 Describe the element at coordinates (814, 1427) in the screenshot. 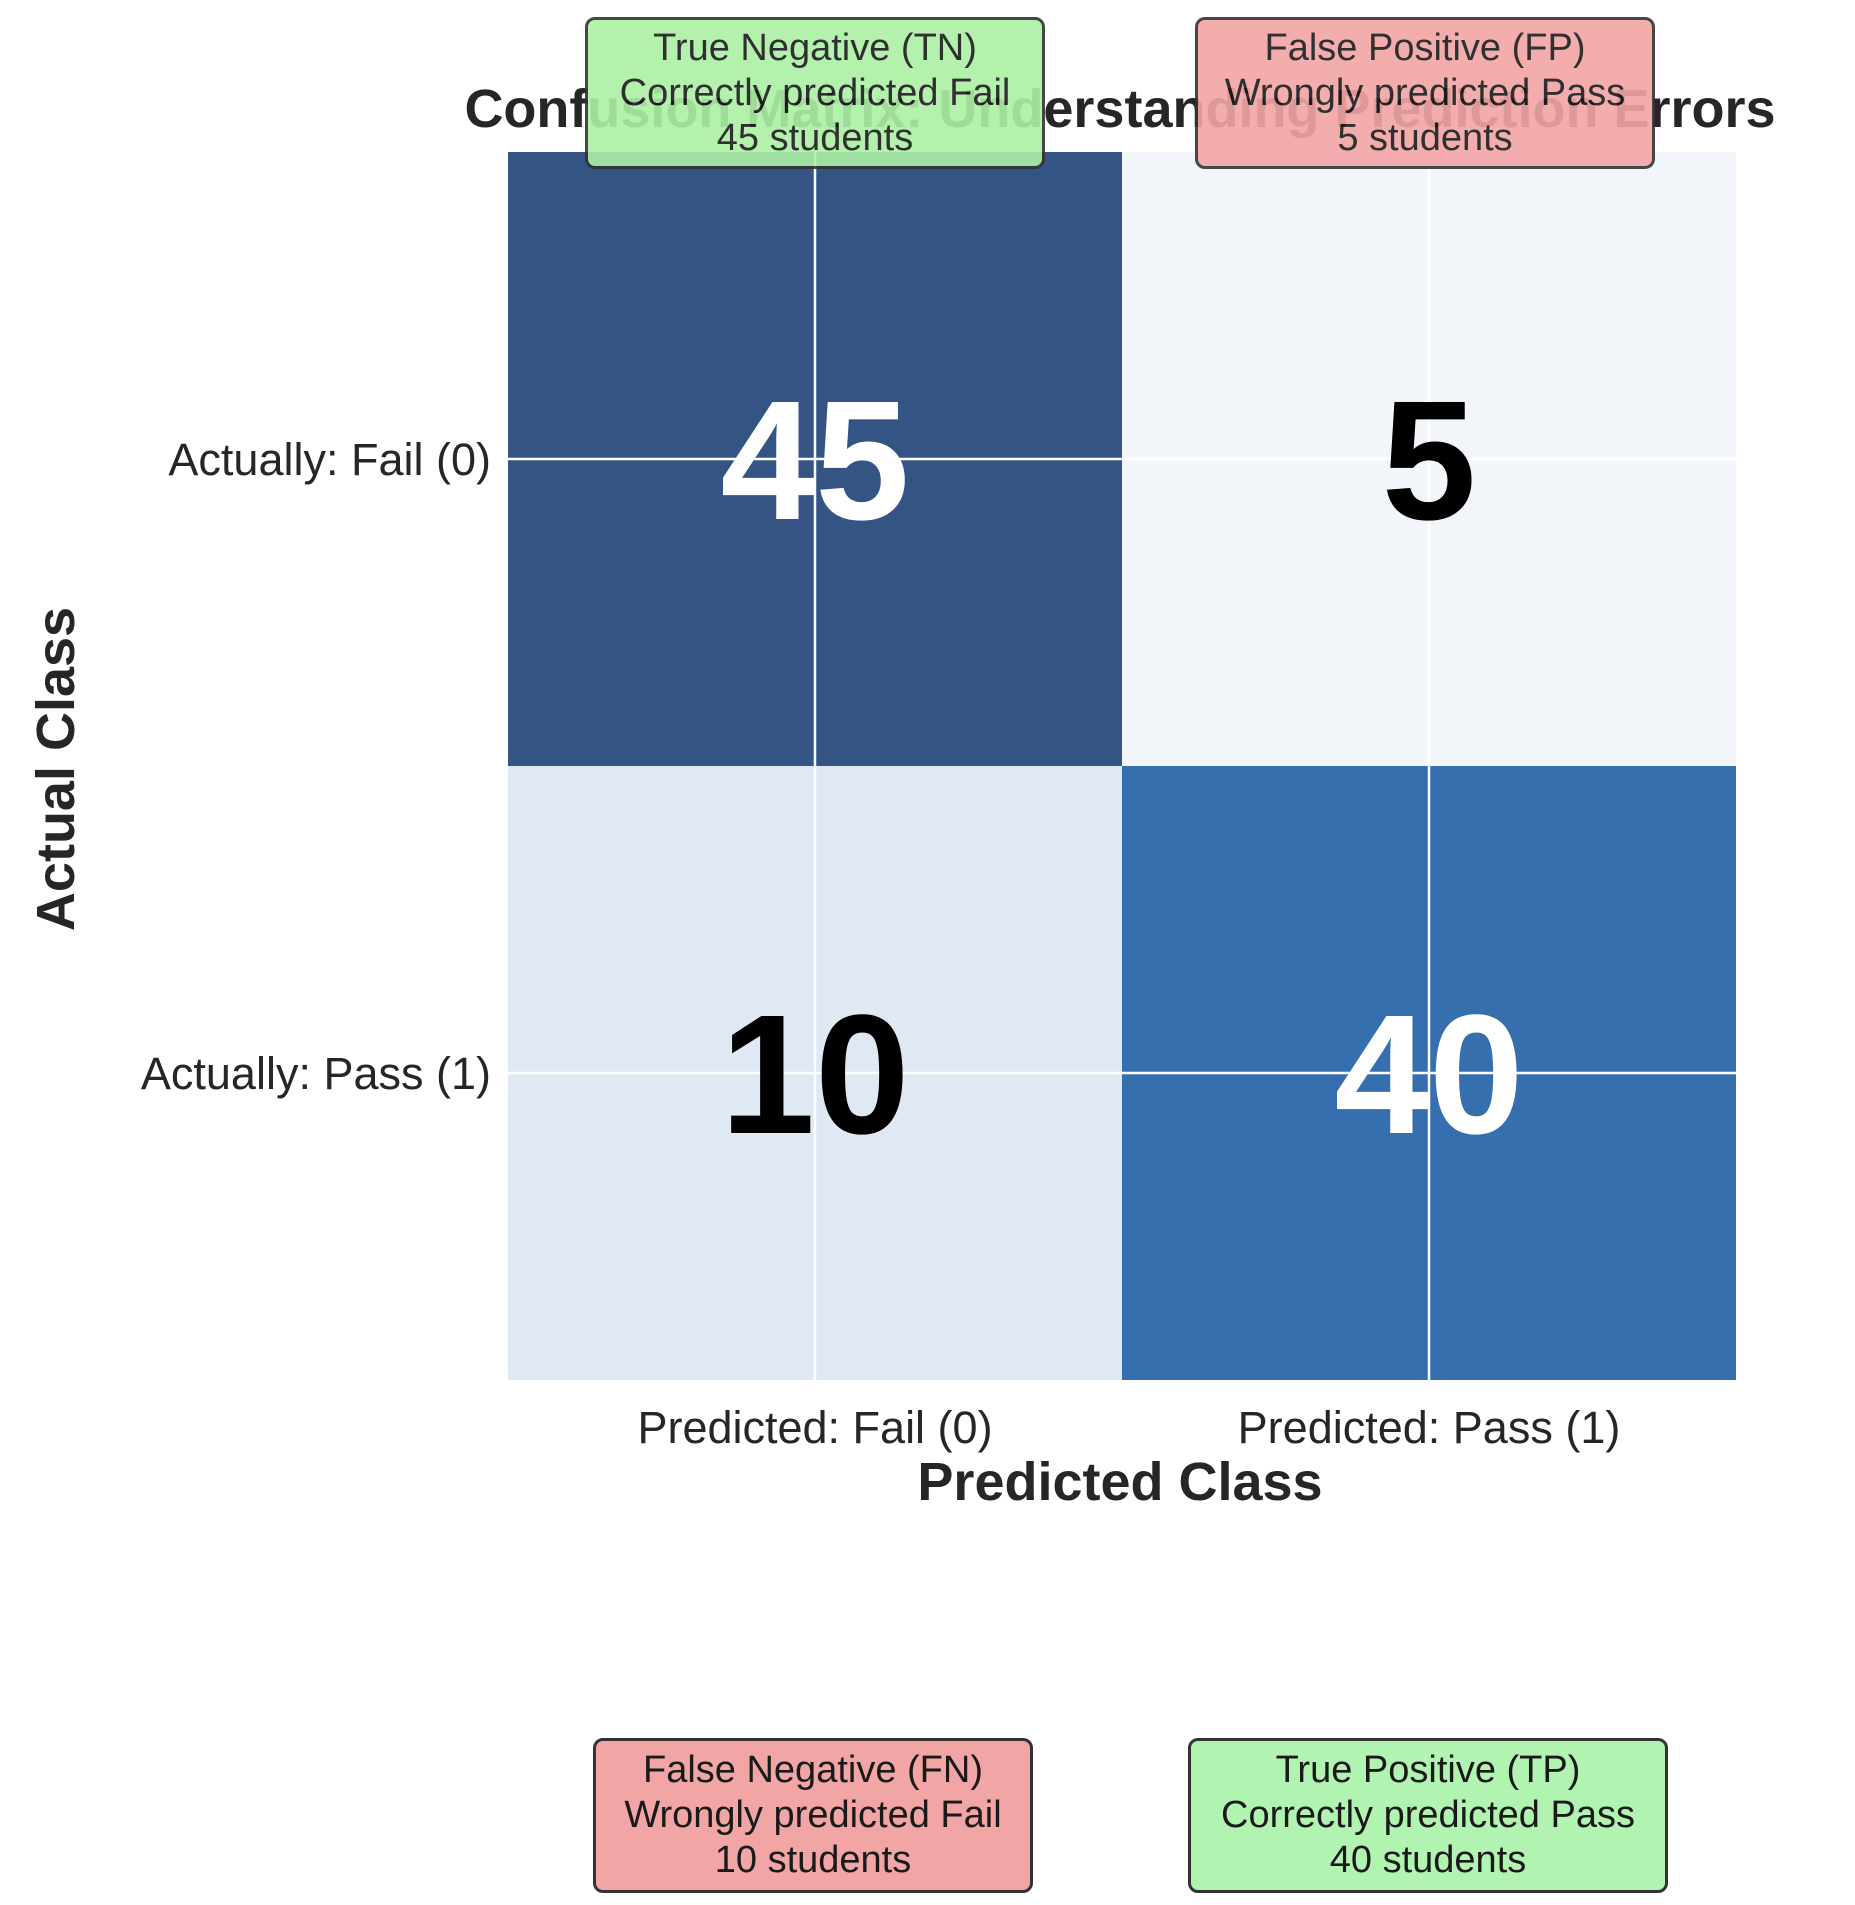

I see `x-tick-label: Predicted: Fail (0)` at that location.